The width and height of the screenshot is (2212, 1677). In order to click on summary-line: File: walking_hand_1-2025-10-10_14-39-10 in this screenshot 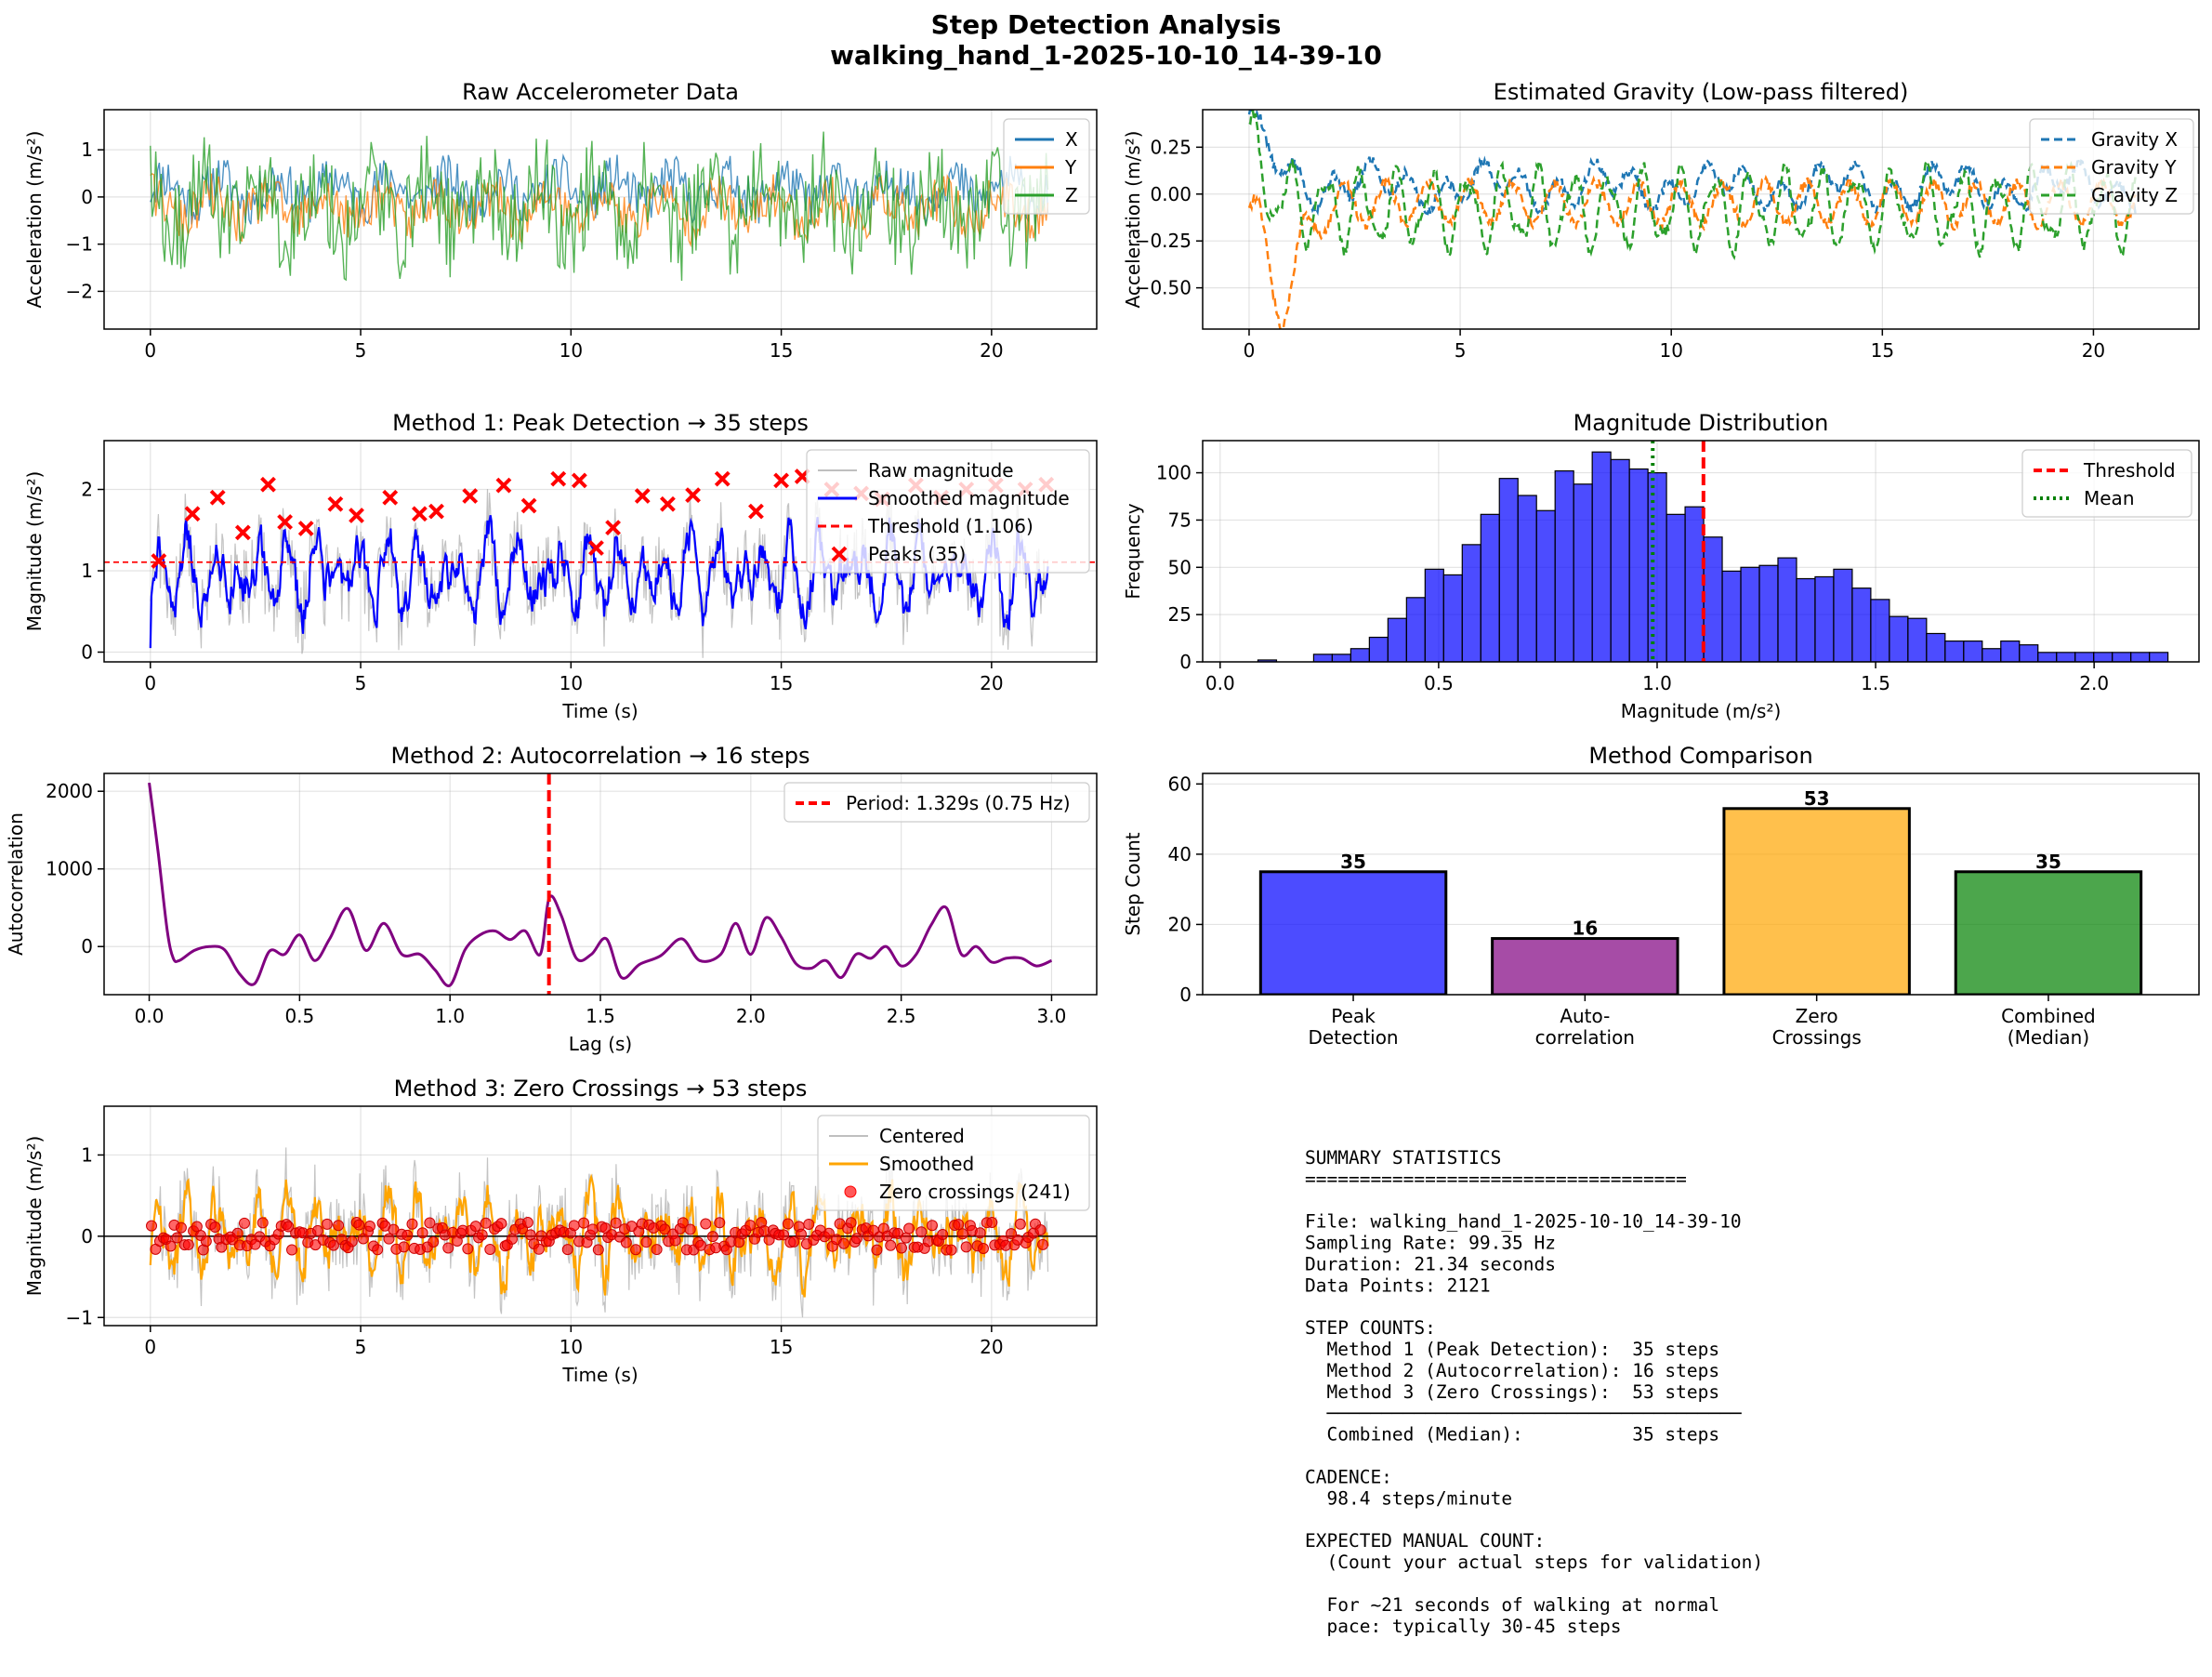, I will do `click(1523, 1222)`.